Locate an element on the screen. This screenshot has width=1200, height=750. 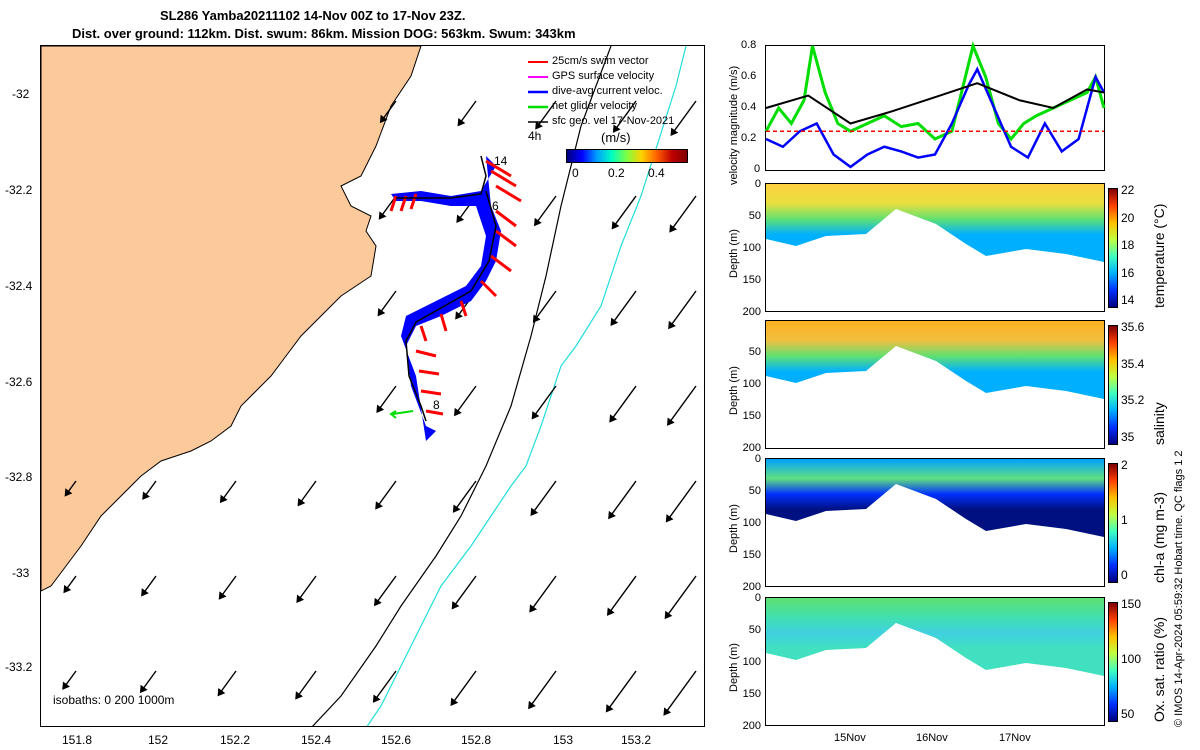
velocity-ytick: 0.8 is located at coordinates (749, 45).